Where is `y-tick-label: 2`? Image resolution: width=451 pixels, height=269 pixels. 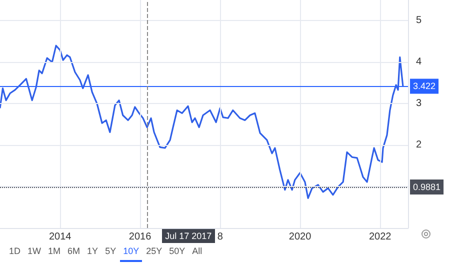
y-tick-label: 2 is located at coordinates (419, 145).